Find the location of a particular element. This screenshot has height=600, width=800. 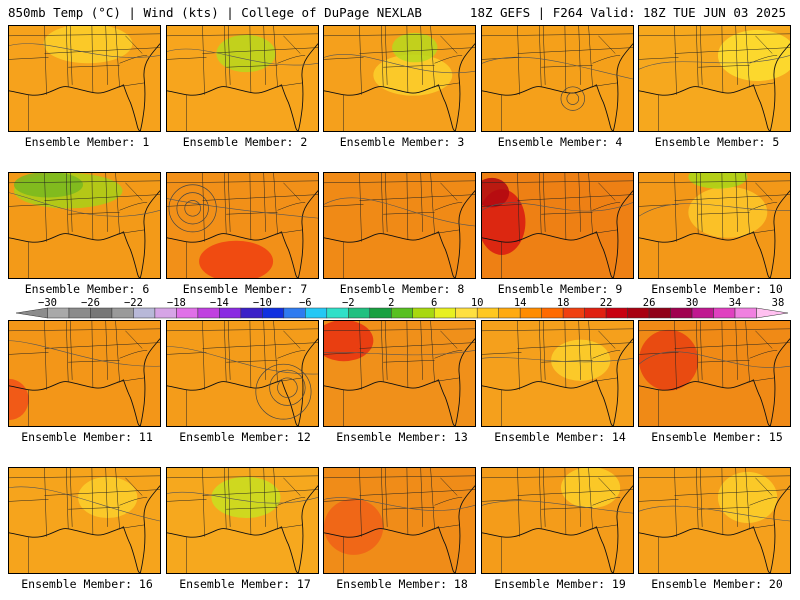

colorbar-tick-label: −30 is located at coordinates (47, 303).